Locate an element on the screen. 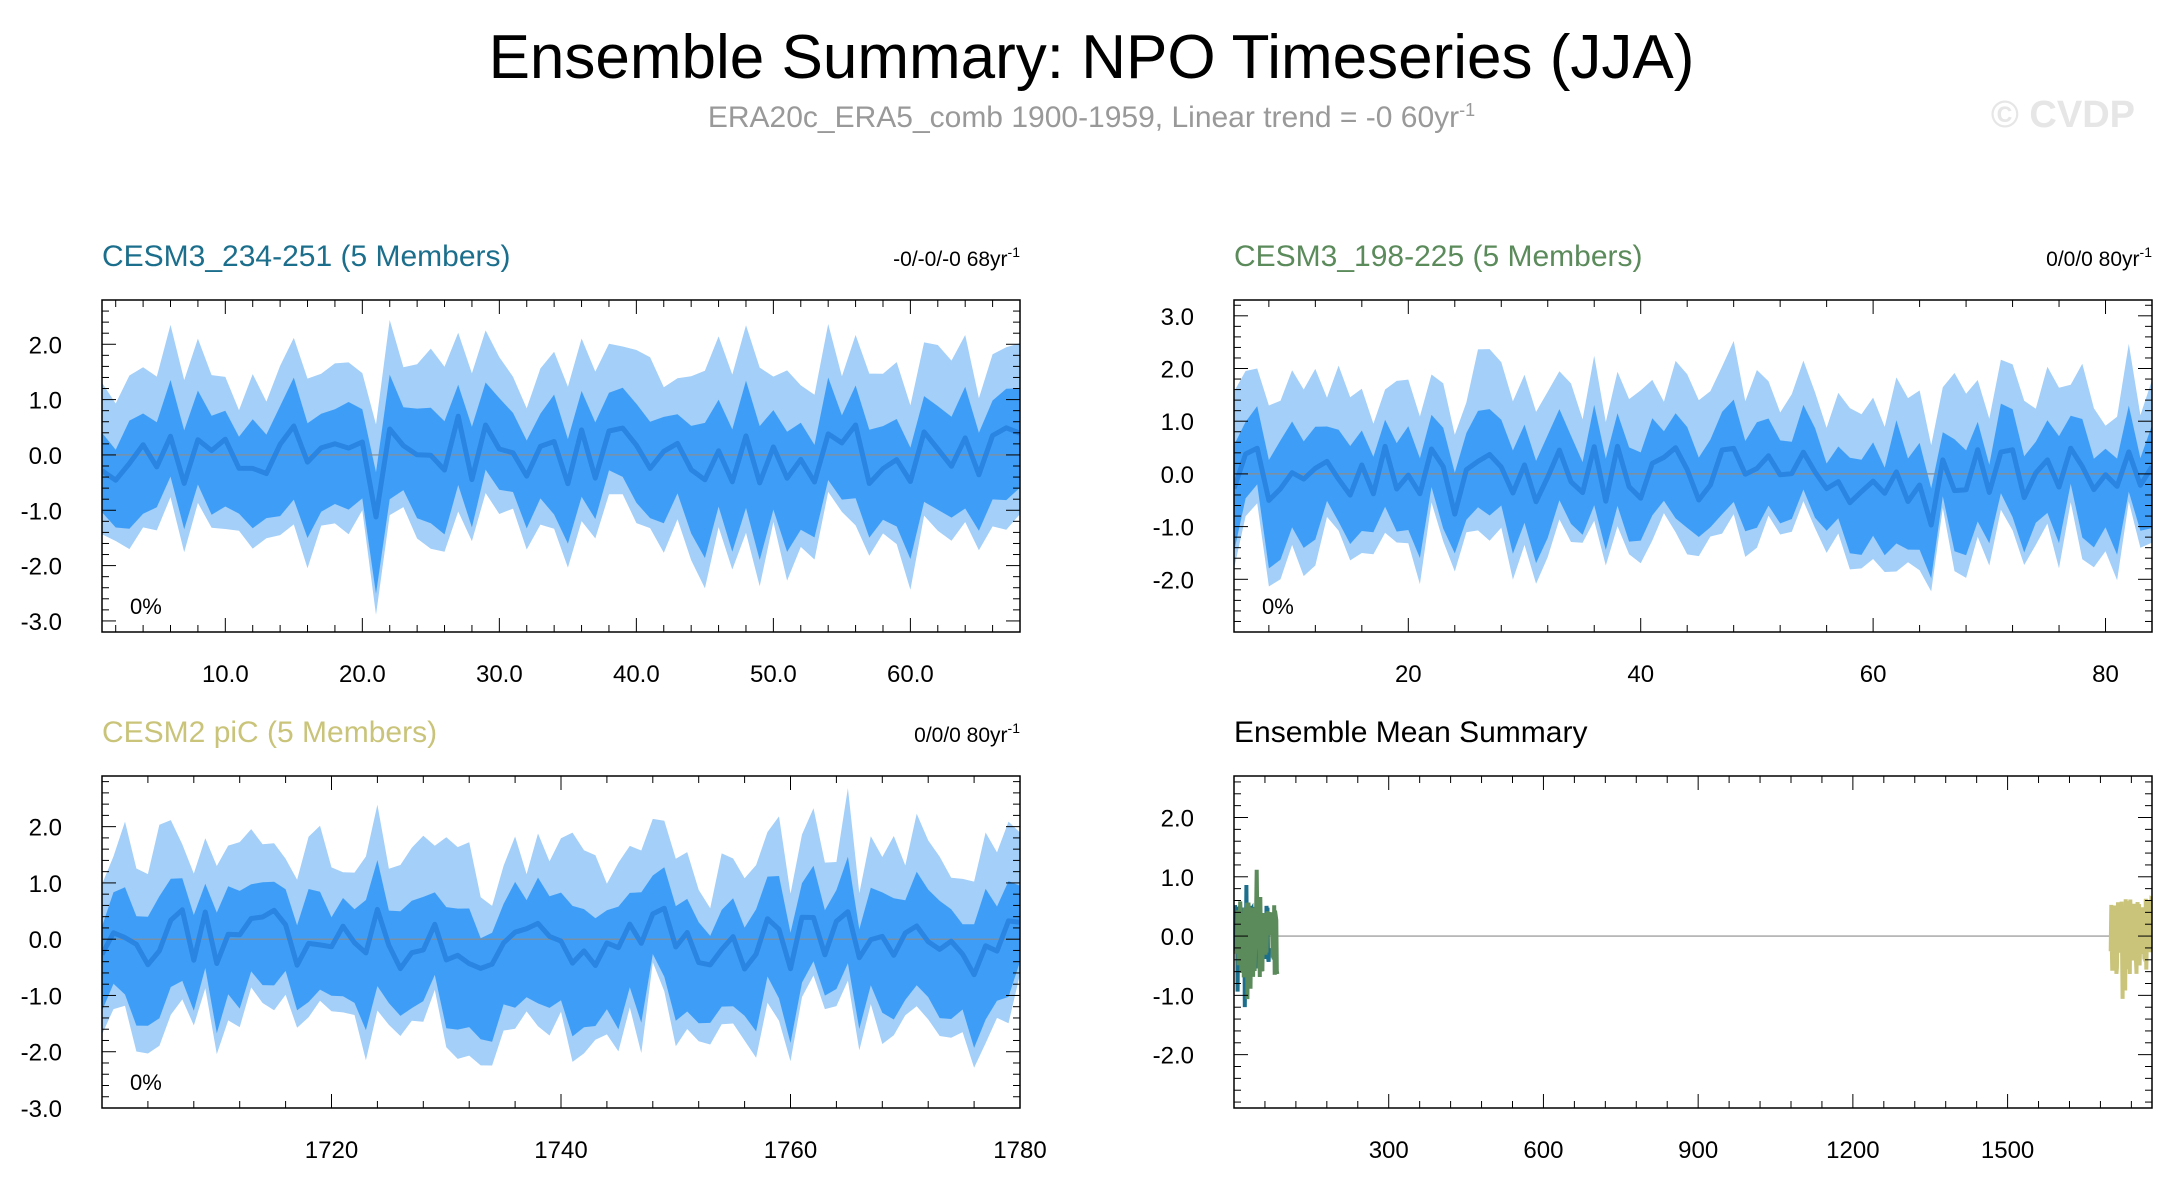  x-tick-label: 40.0 is located at coordinates (636, 674).